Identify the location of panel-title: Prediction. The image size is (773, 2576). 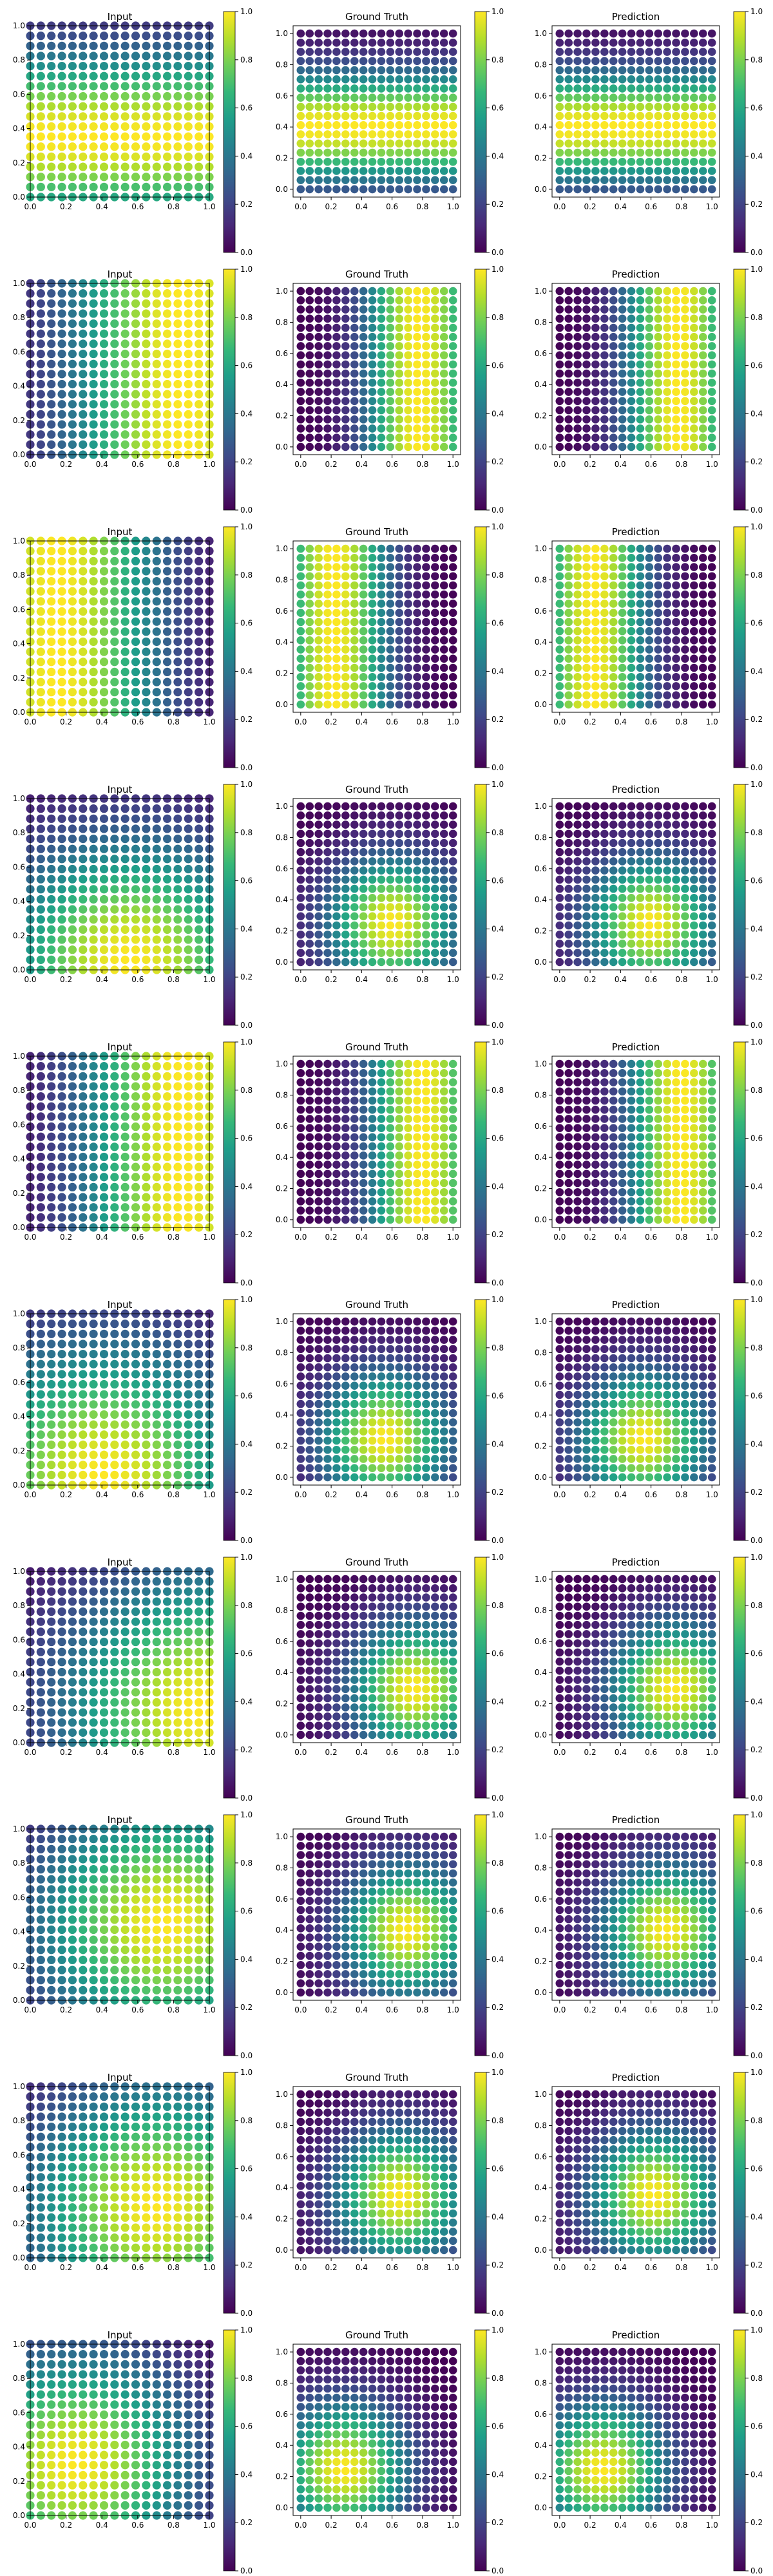
(636, 274).